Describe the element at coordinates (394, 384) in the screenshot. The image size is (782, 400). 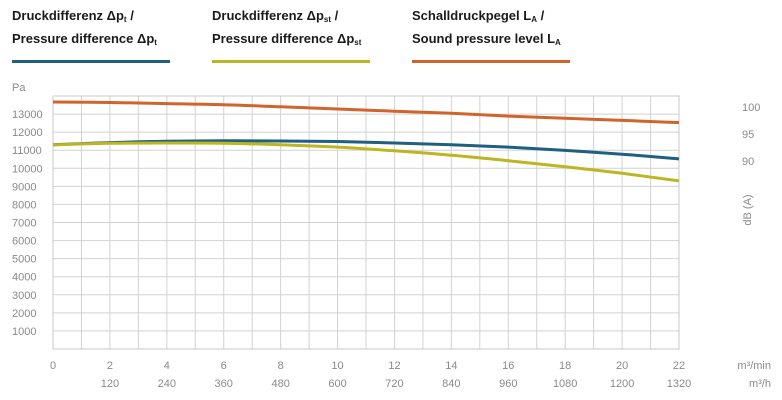
I see `x2-tick-label: 720` at that location.